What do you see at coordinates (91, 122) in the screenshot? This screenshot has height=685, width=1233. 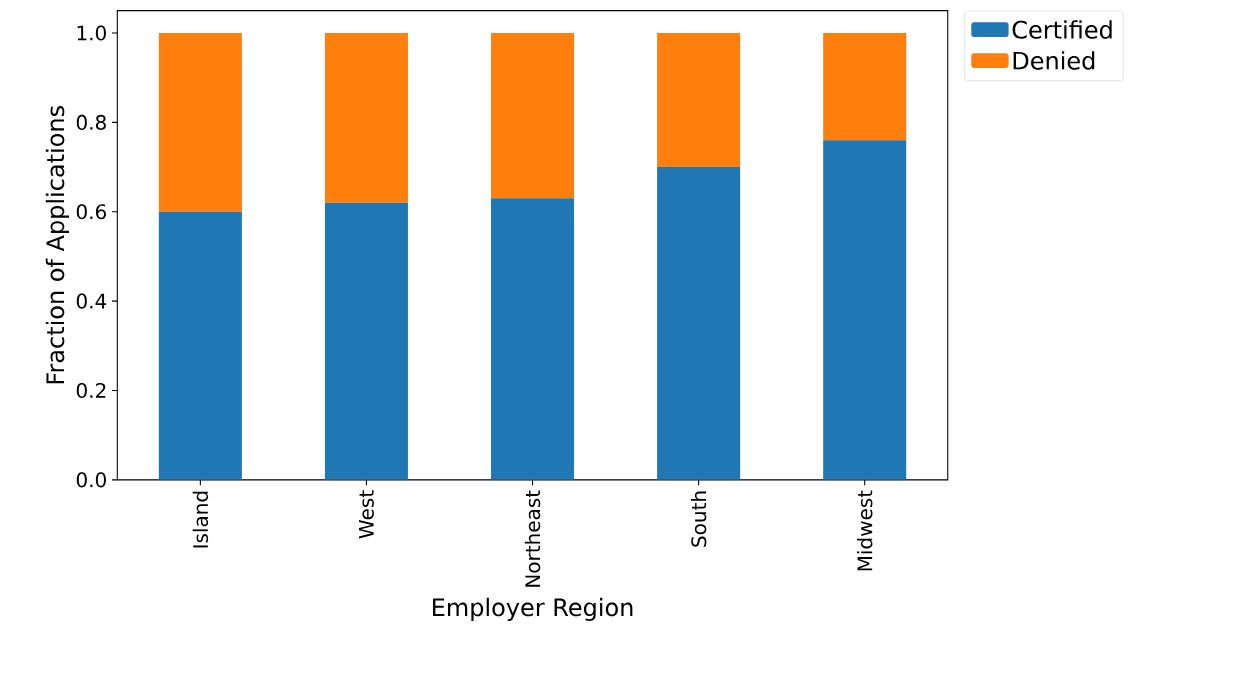 I see `y-tick-label: 0.8` at bounding box center [91, 122].